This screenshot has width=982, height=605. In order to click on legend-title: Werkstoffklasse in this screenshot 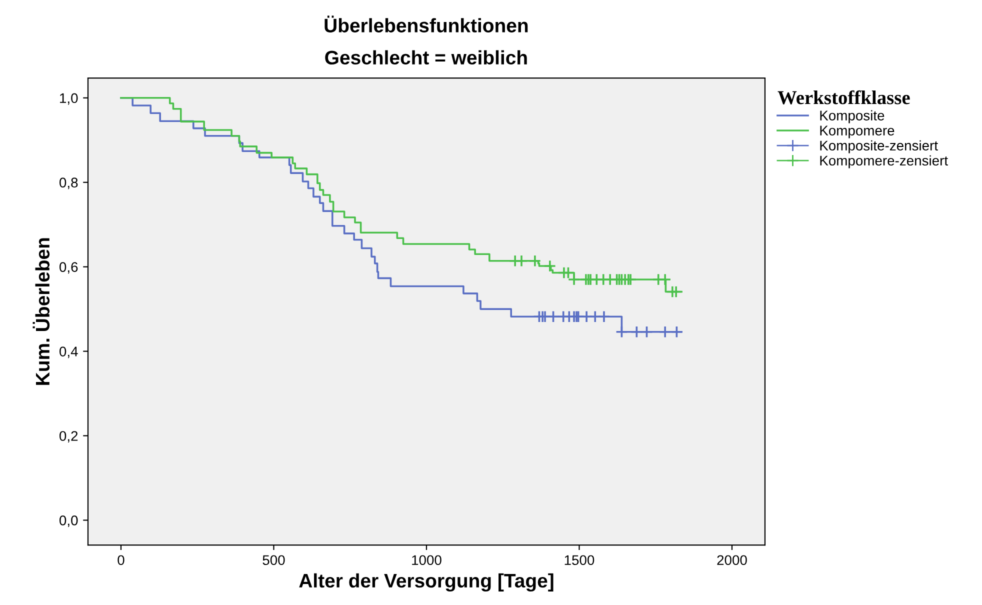, I will do `click(844, 97)`.